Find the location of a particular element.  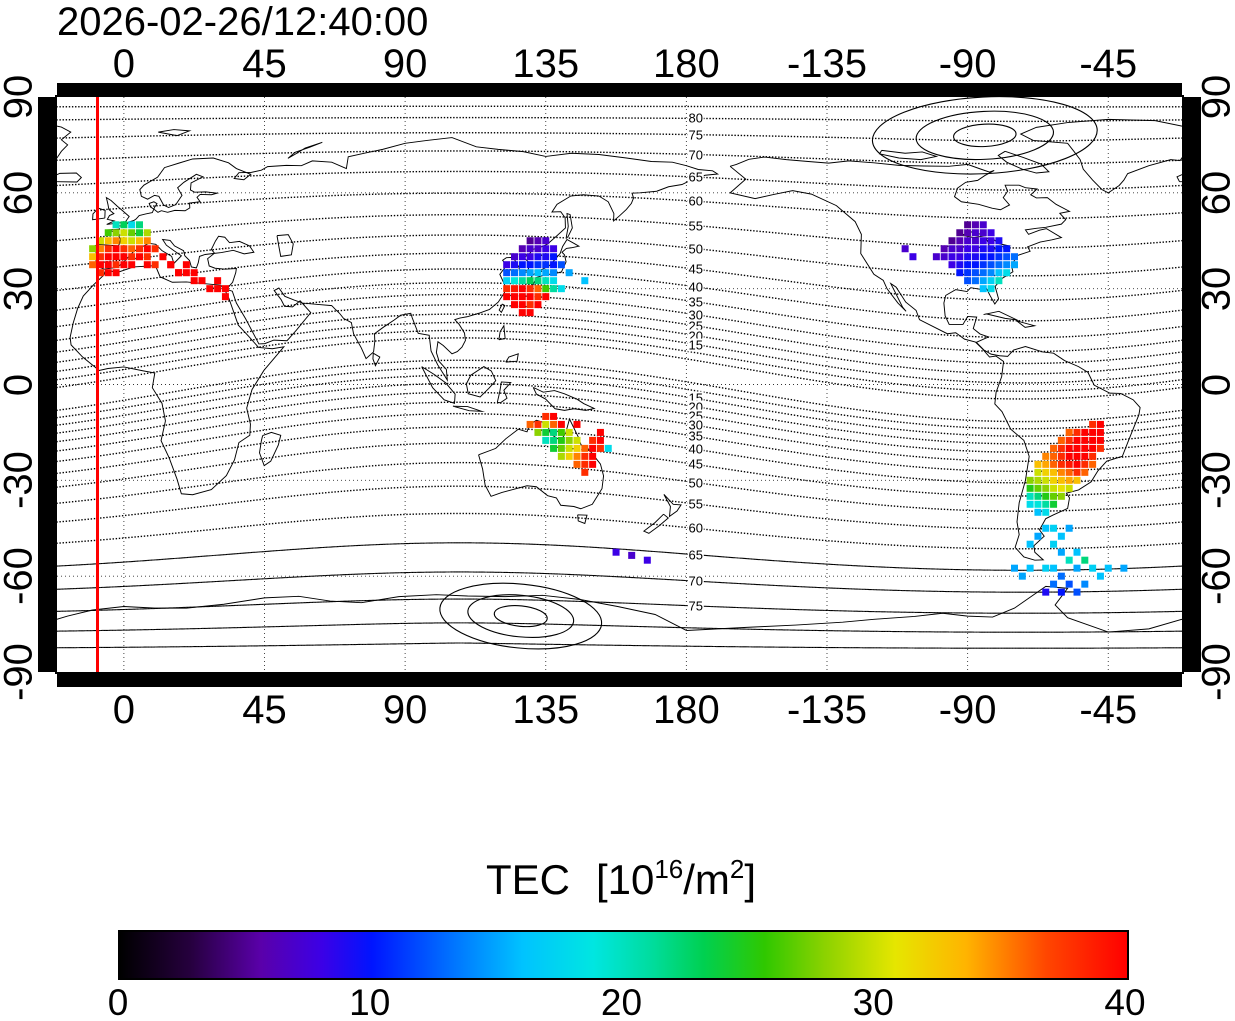

colorbar-title-exponent: 16 is located at coordinates (669, 869).